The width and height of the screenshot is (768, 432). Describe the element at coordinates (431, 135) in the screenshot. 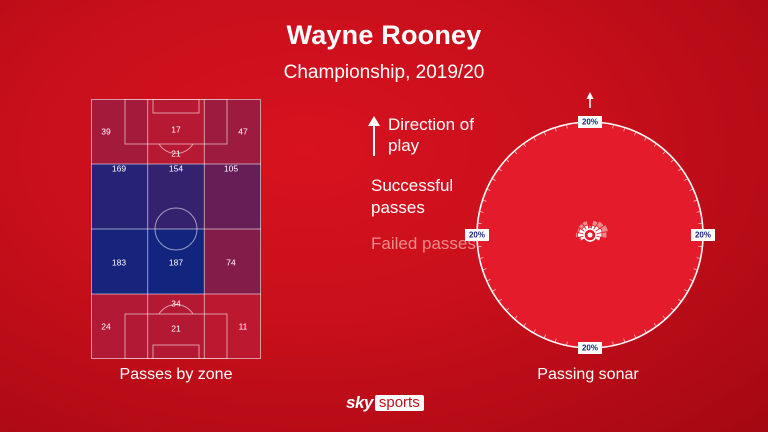

I see `legend-direction-of-play: Direction of play` at that location.